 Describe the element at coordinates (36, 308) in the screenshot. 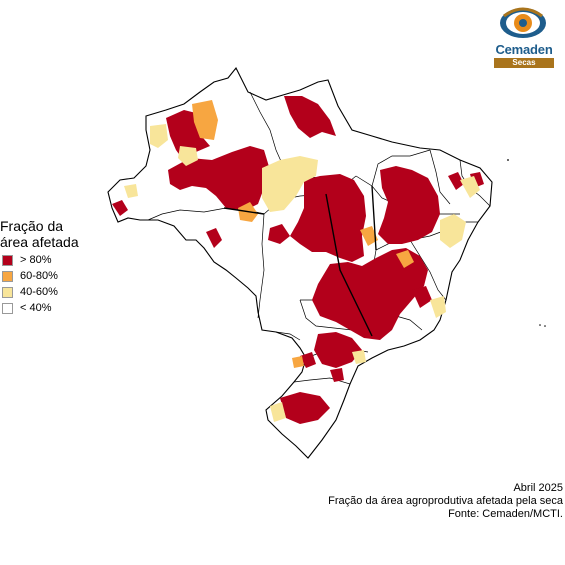

I see `legend-label: < 40%` at that location.